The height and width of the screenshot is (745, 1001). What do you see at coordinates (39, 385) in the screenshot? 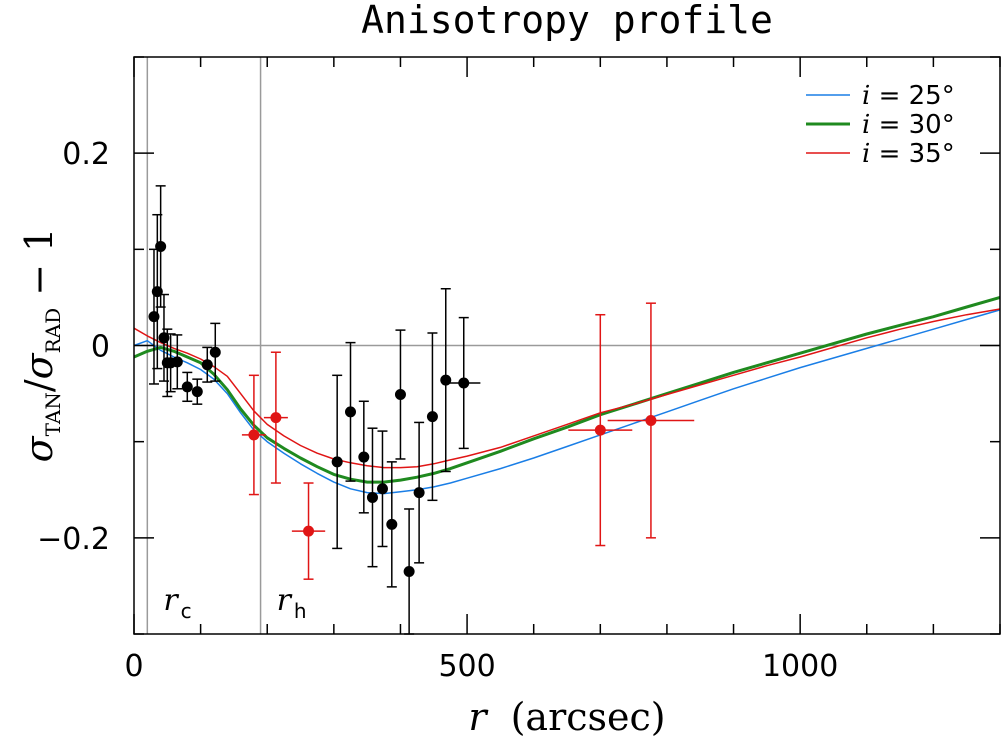
I see `y-label-slash: /` at bounding box center [39, 385].